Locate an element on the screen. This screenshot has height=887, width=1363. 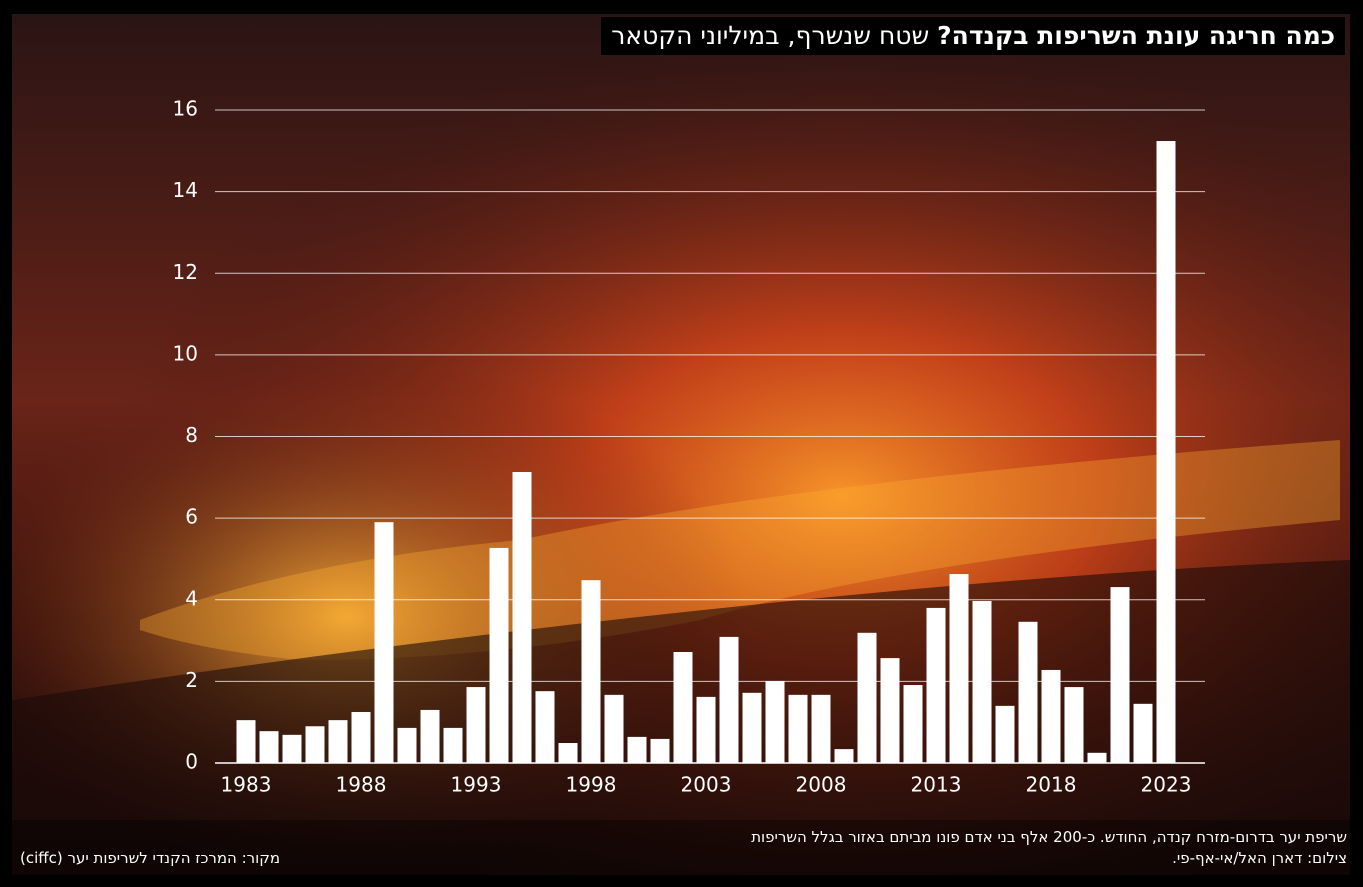
y-tick-label: 2 is located at coordinates (191, 680).